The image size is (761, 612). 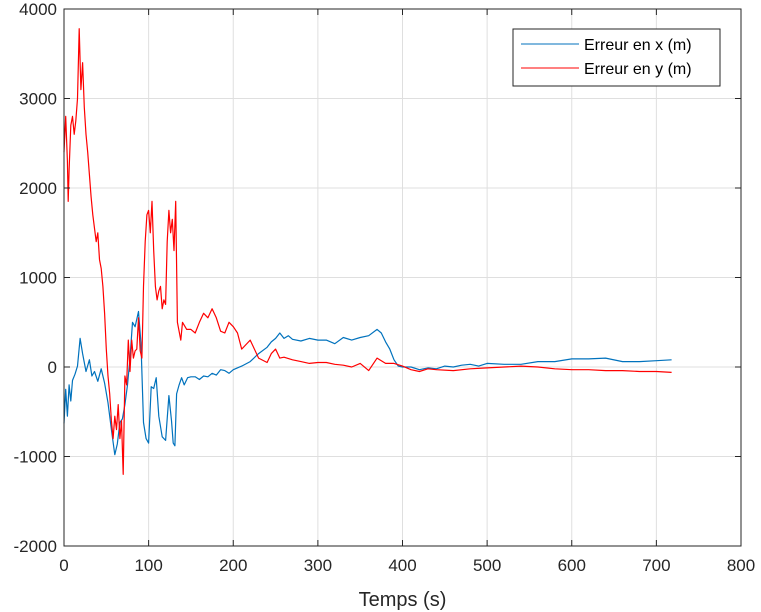 I want to click on x-tick-label: 400, so click(x=402, y=565).